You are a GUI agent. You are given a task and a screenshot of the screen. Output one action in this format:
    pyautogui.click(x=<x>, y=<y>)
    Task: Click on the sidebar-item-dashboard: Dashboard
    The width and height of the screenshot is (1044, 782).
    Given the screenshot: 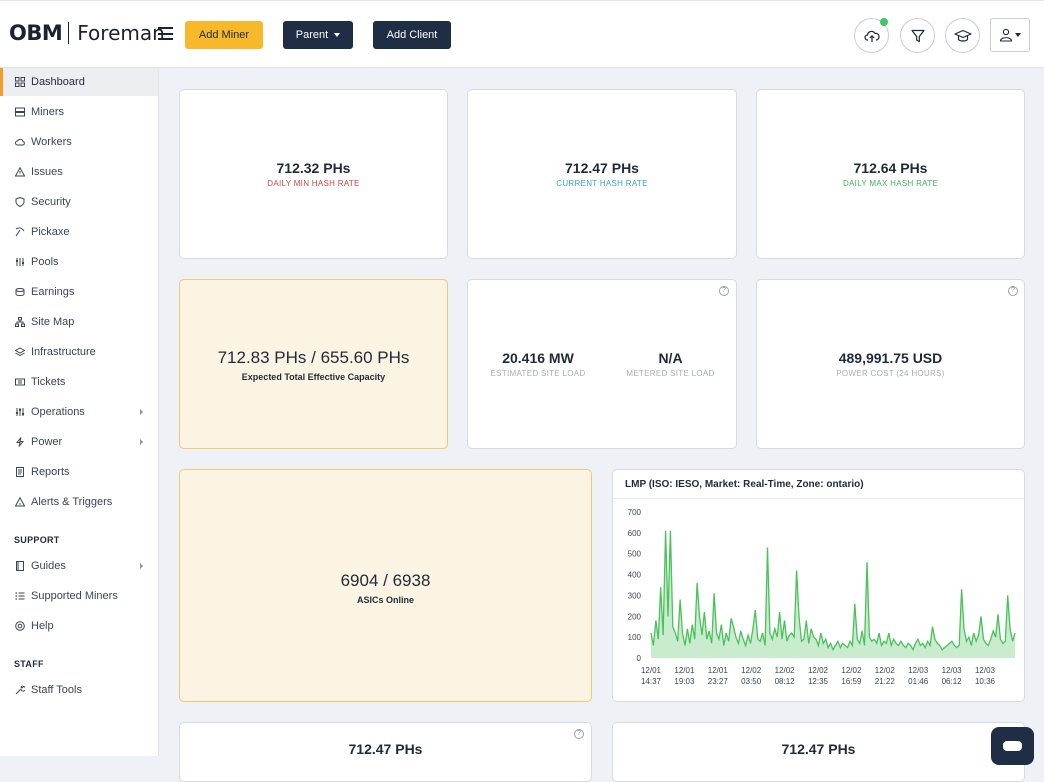 What is the action you would take?
    pyautogui.click(x=79, y=82)
    